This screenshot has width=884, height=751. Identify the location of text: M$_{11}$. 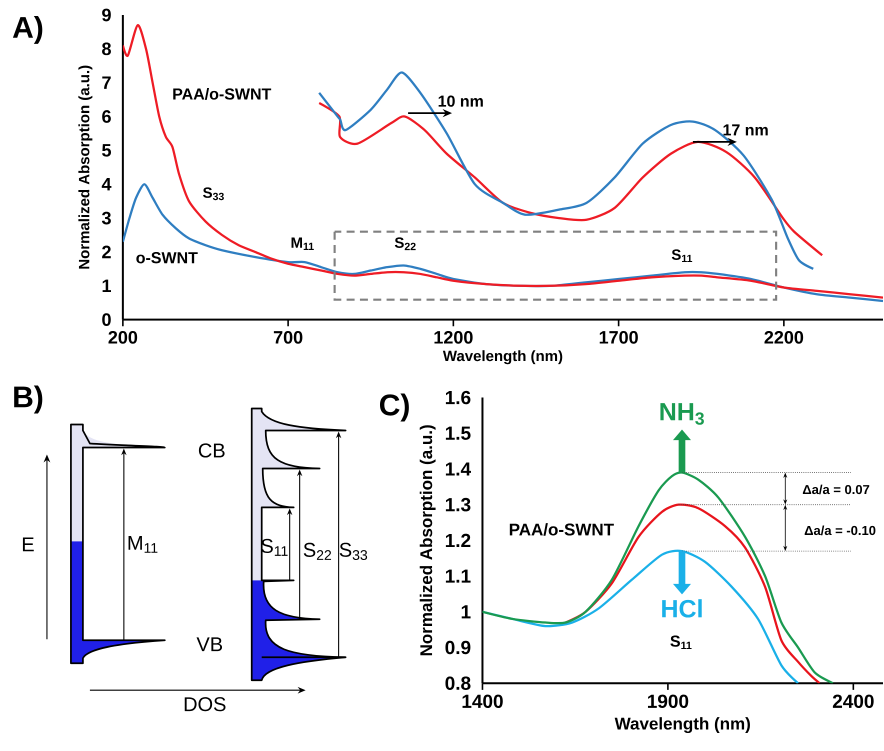
(143, 544).